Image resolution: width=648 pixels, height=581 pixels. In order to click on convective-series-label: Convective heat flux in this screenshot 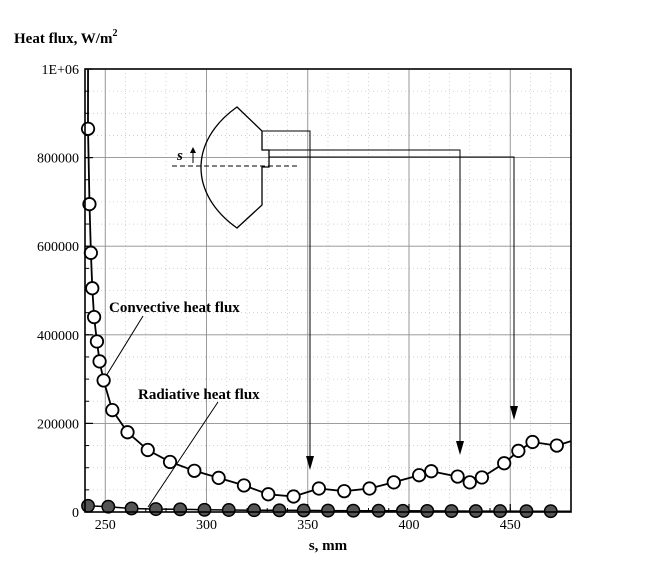, I will do `click(174, 308)`.